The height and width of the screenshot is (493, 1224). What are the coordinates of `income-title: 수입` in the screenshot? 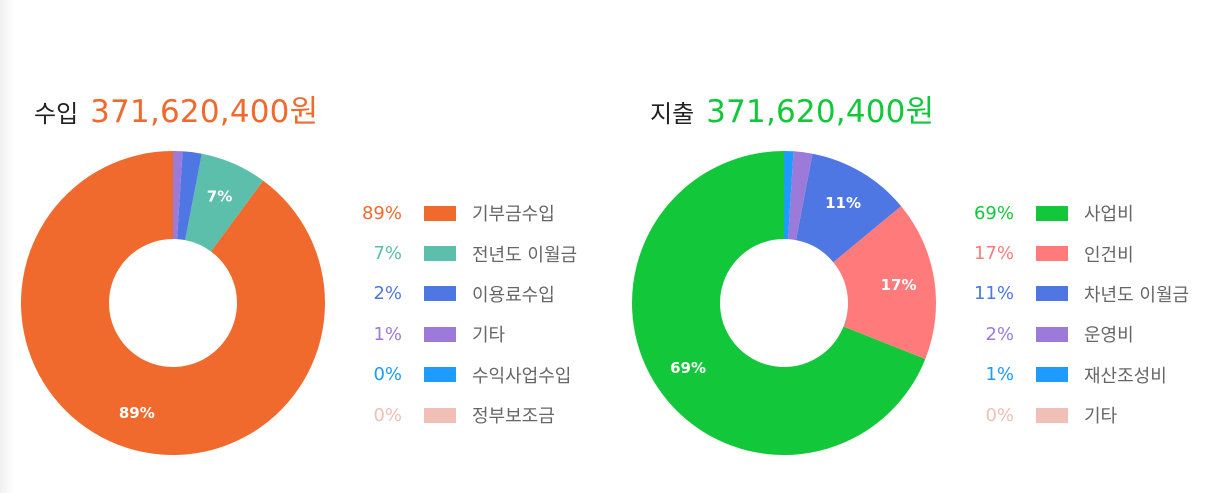 It's located at (56, 114).